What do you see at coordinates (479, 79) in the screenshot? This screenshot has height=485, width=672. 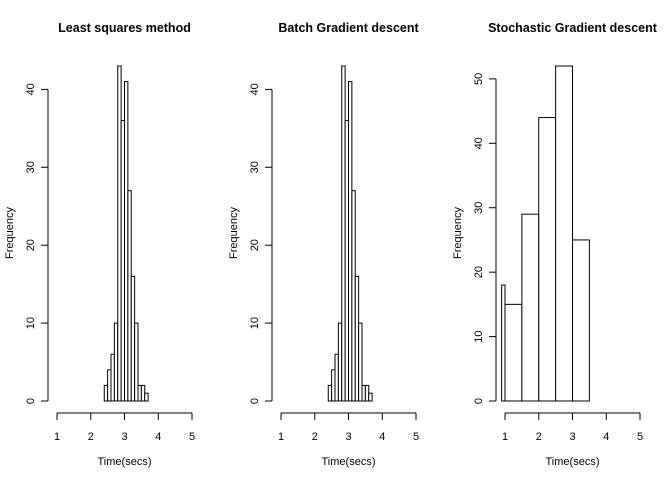 I see `y-tick-label: 50` at bounding box center [479, 79].